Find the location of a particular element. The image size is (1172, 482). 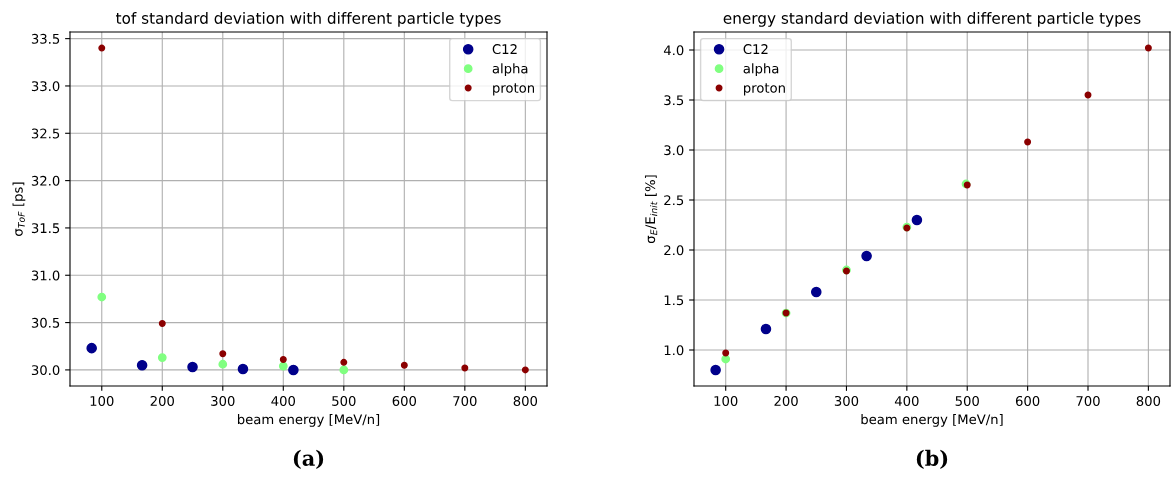

y-axis-title: σ$_{E}$/E$_{init}$ [%] is located at coordinates (651, 209).